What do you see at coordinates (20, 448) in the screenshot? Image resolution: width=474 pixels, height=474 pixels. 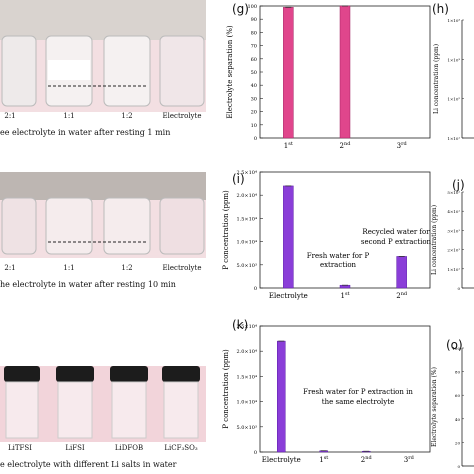 I see `vial-label: LiTFSI` at bounding box center [20, 448].